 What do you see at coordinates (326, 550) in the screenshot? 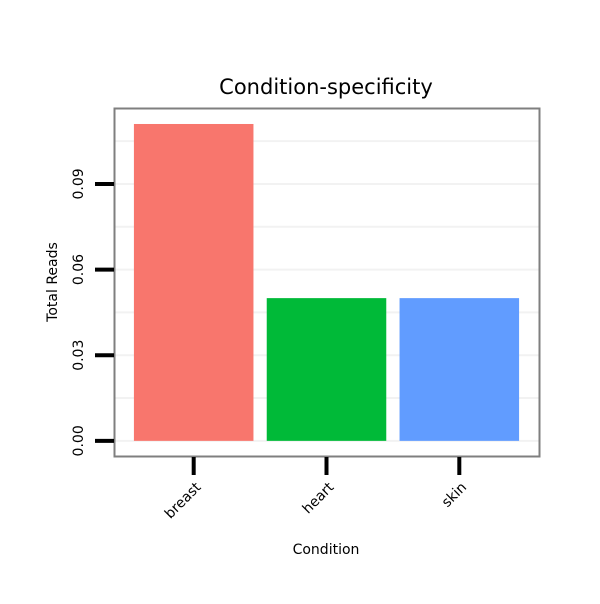
I see `x-axis-label: Condition` at bounding box center [326, 550].